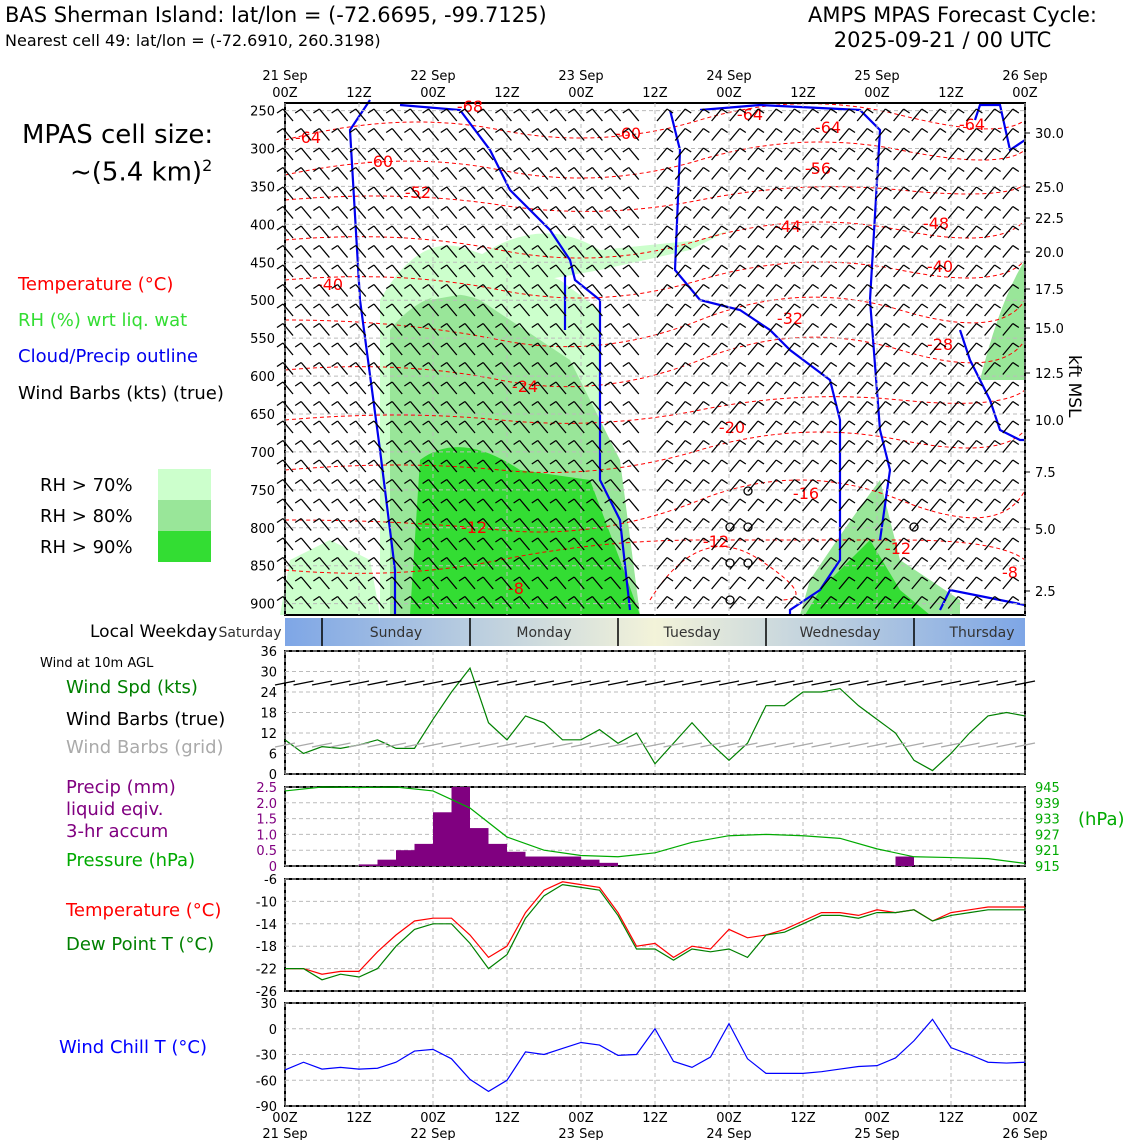 This screenshot has width=1140, height=1140. I want to click on pressure-tick: 600, so click(262, 377).